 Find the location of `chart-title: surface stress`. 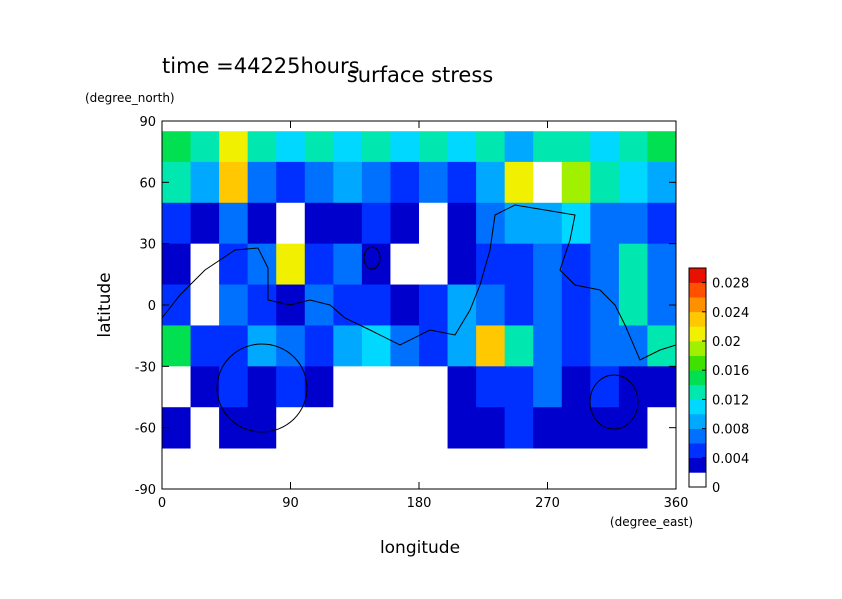

chart-title: surface stress is located at coordinates (420, 75).